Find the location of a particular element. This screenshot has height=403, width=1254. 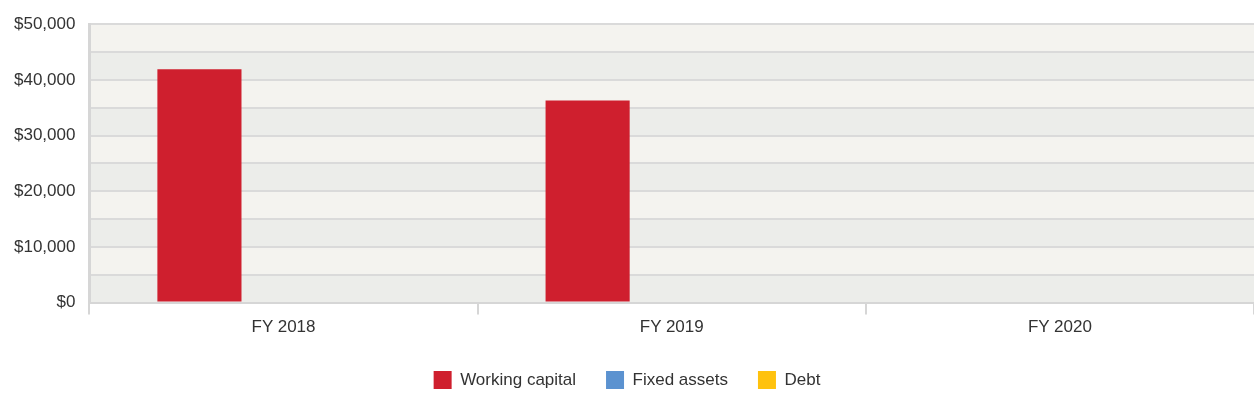

y-tick-label: $30,000 is located at coordinates (45, 135).